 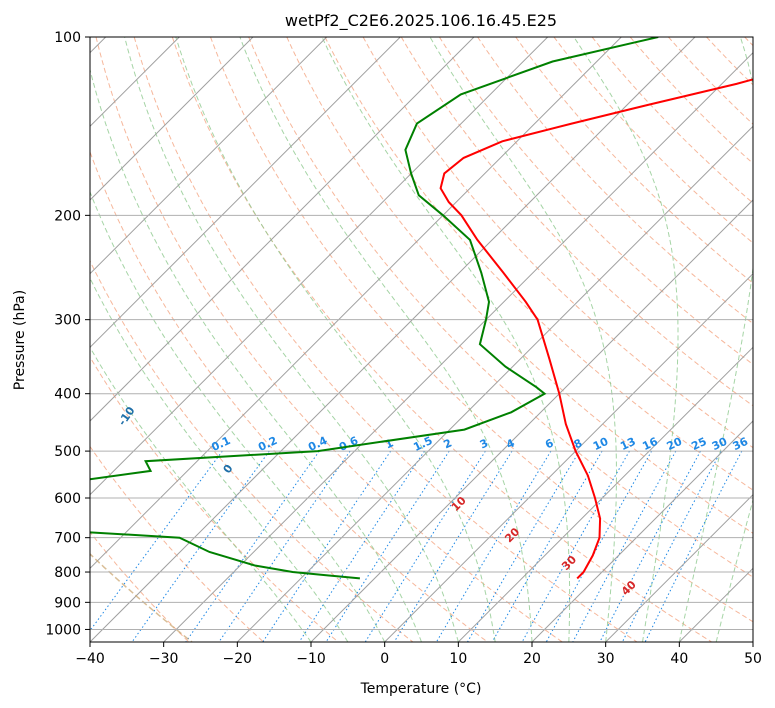 What do you see at coordinates (627, 444) in the screenshot?
I see `mixing-ratio-label: 13` at bounding box center [627, 444].